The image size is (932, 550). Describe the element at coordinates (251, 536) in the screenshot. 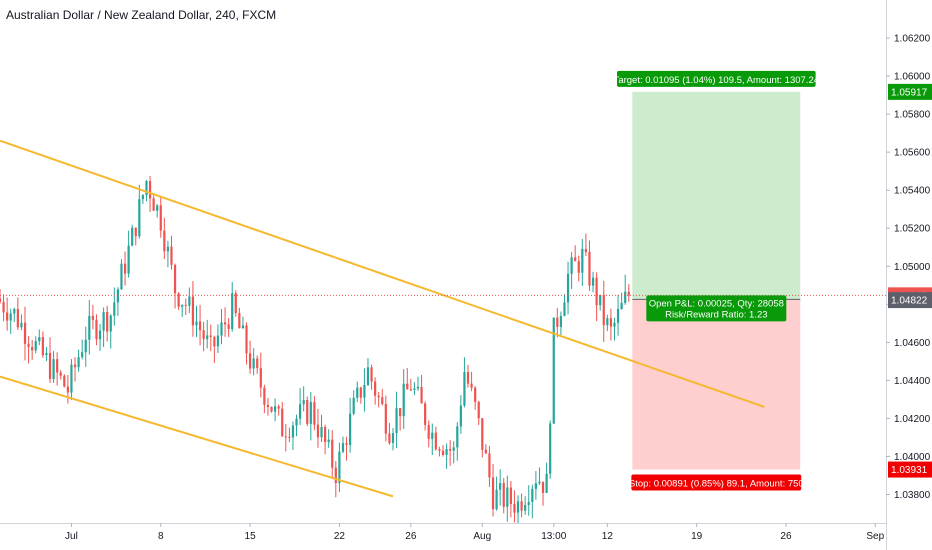

I see `x-tick-label: 15` at that location.